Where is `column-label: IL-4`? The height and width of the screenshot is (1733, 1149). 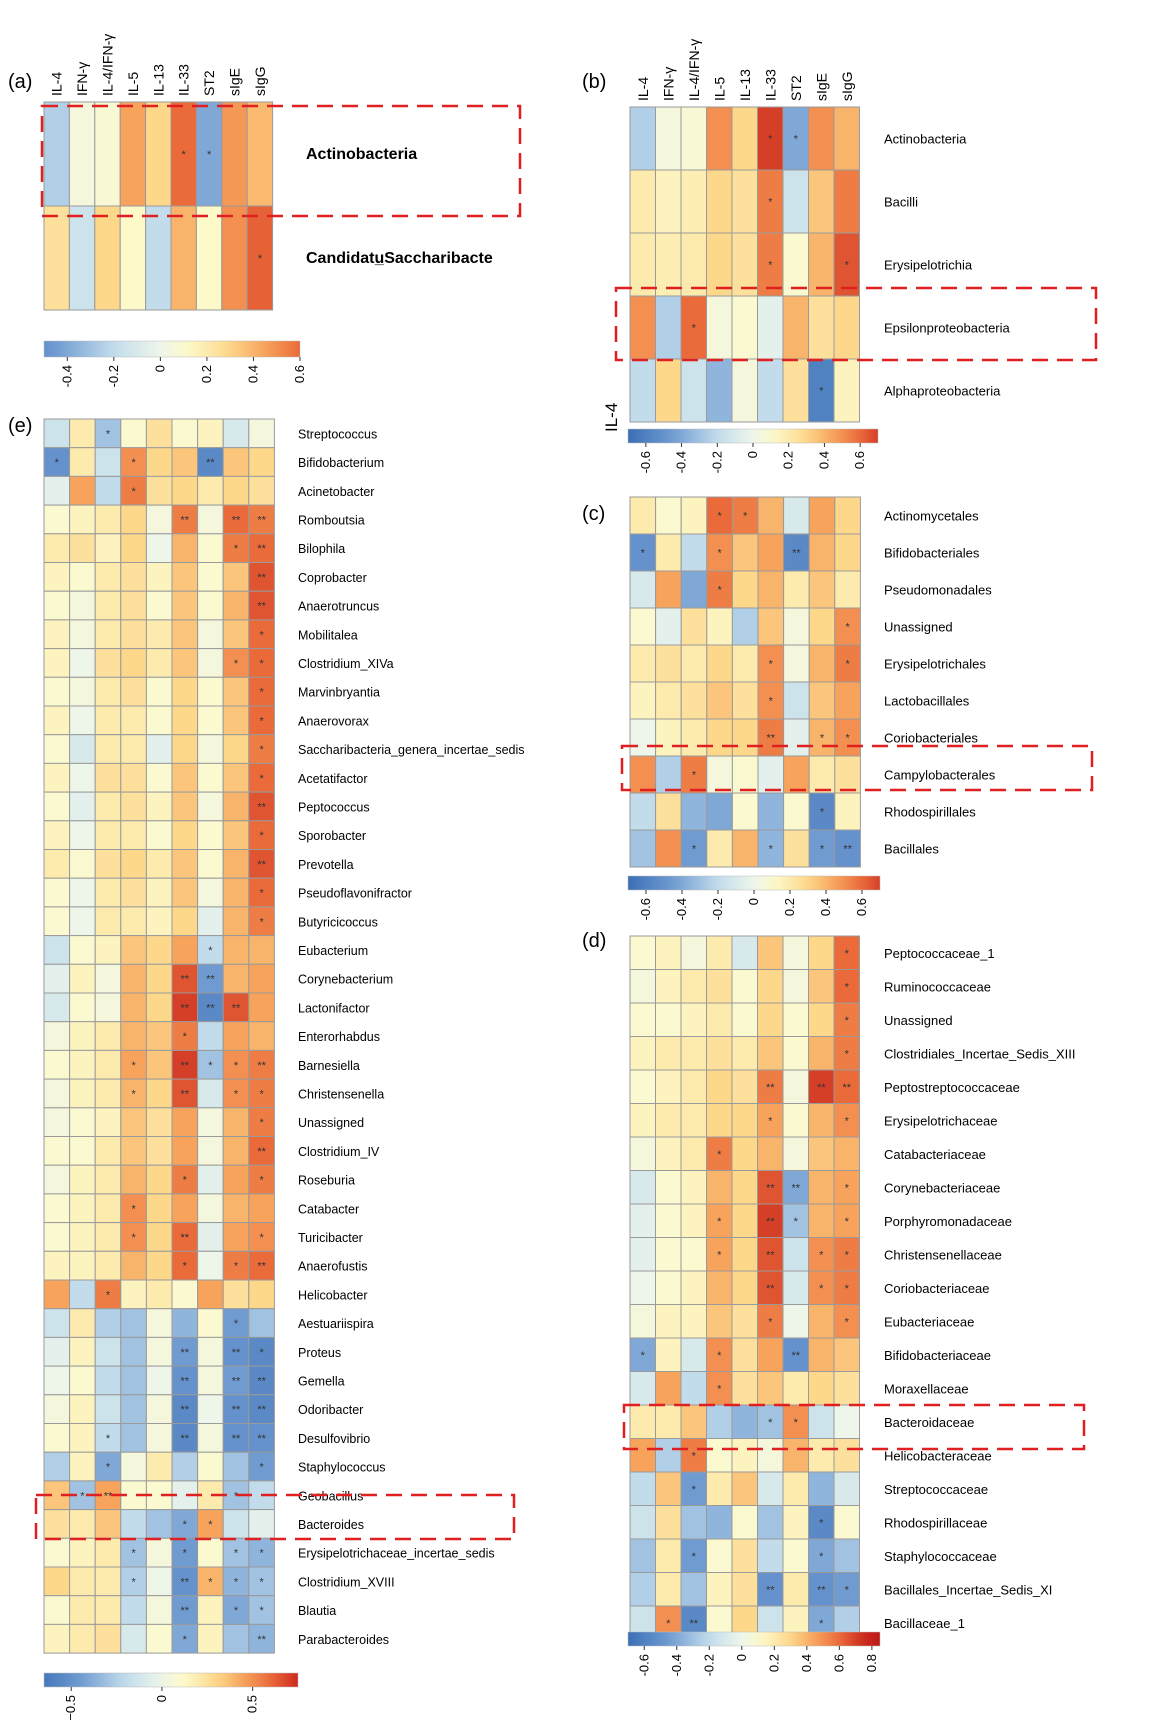 column-label: IL-4 is located at coordinates (643, 89).